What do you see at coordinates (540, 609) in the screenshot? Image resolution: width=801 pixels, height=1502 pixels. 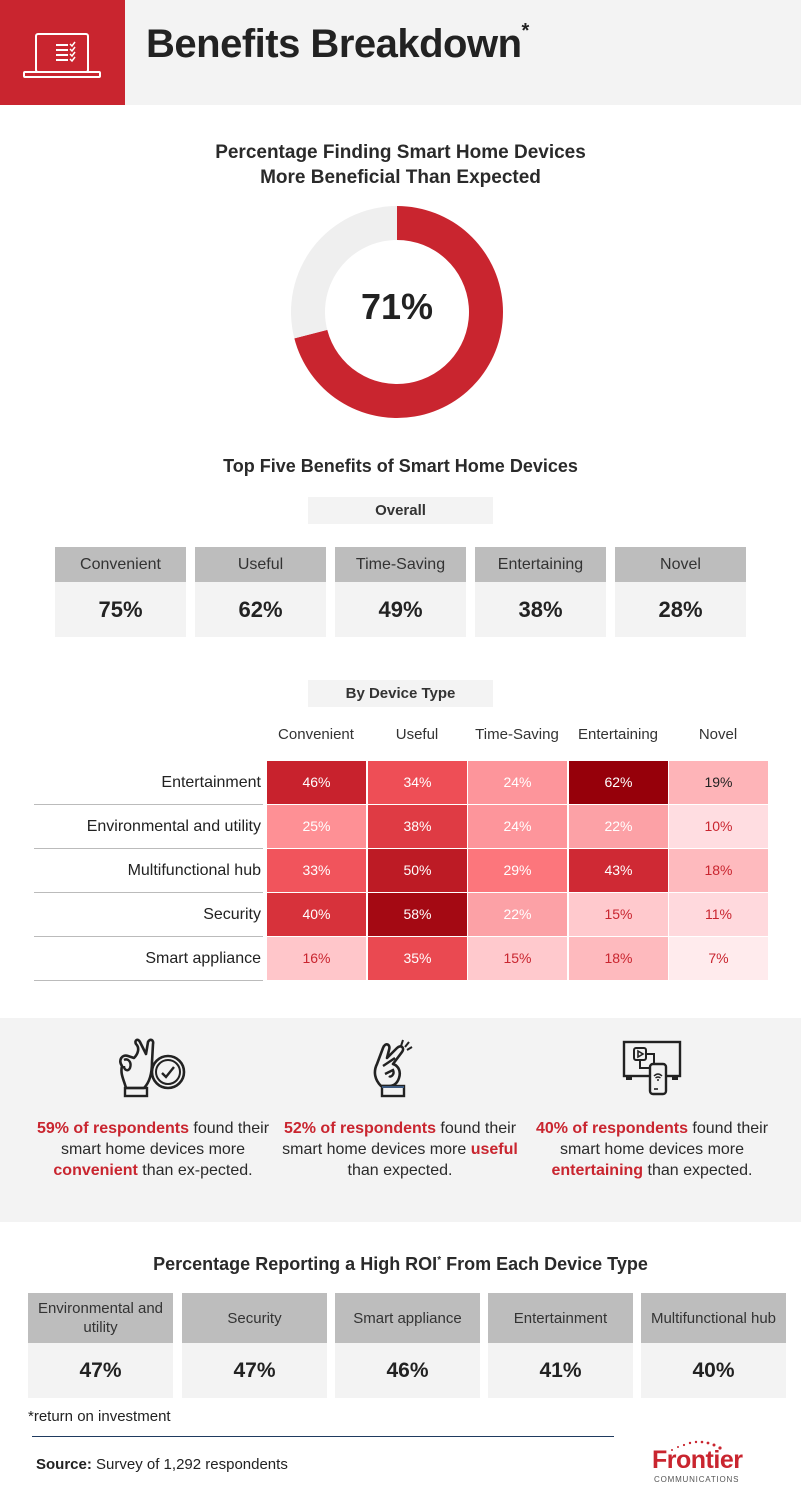 I see `overall-benefit-value: 38%` at bounding box center [540, 609].